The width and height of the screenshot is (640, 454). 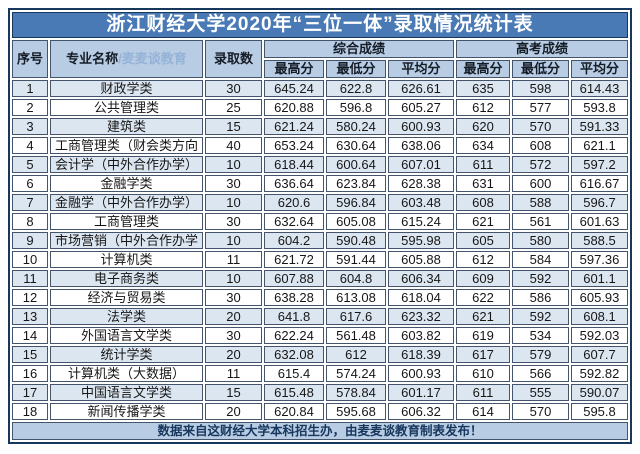 What do you see at coordinates (294, 221) in the screenshot?
I see `cell-comprehensive-max: 632.64` at bounding box center [294, 221].